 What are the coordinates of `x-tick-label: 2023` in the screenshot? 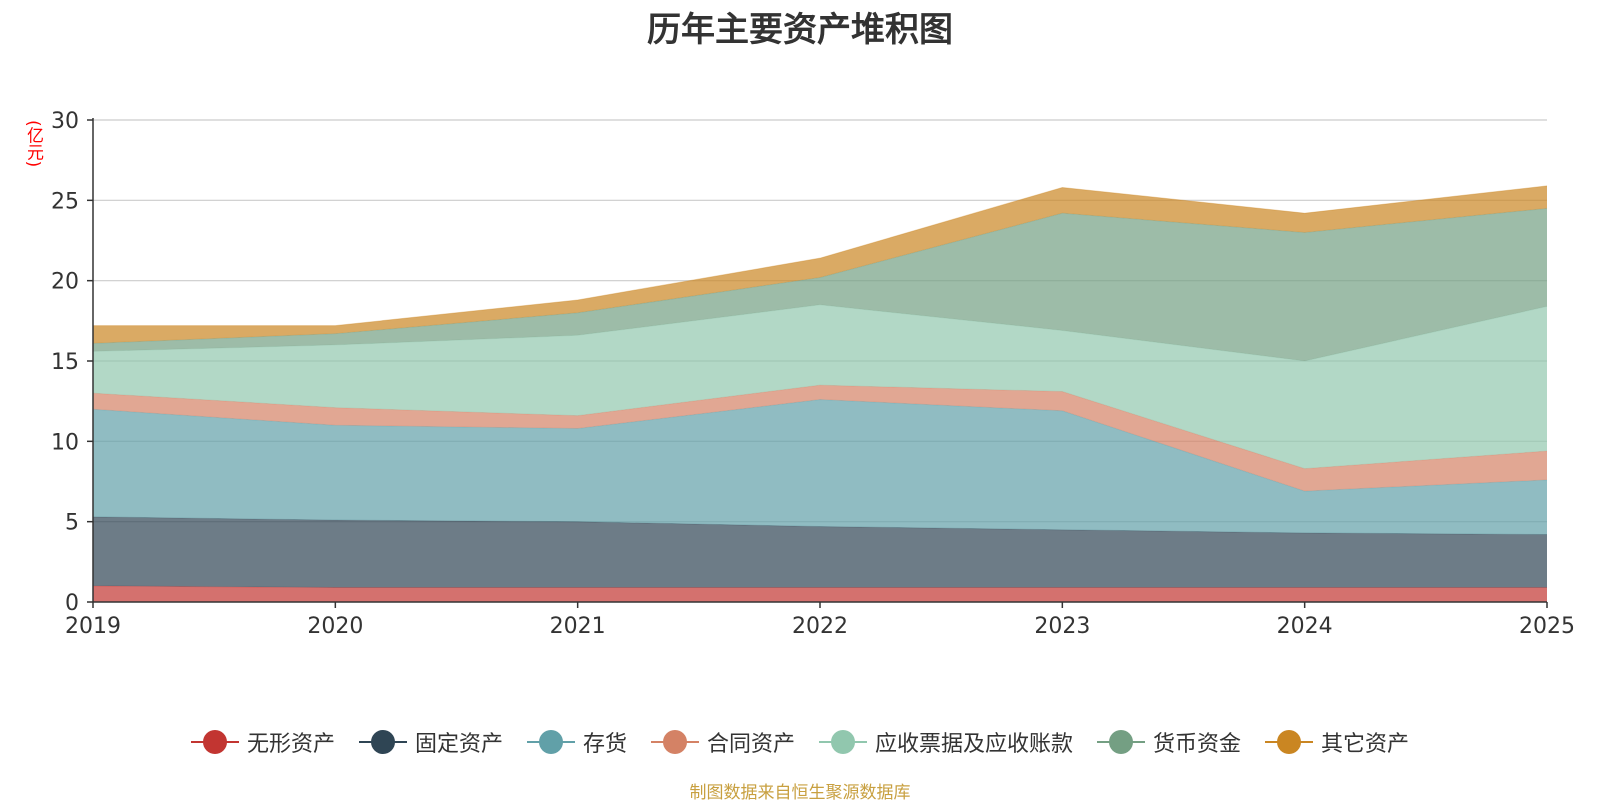 It's located at (1062, 626).